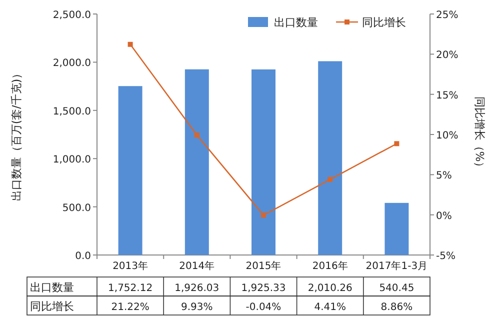 The height and width of the screenshot is (326, 491). Describe the element at coordinates (71, 160) in the screenshot. I see `y-tick-label: 1,000.0` at that location.